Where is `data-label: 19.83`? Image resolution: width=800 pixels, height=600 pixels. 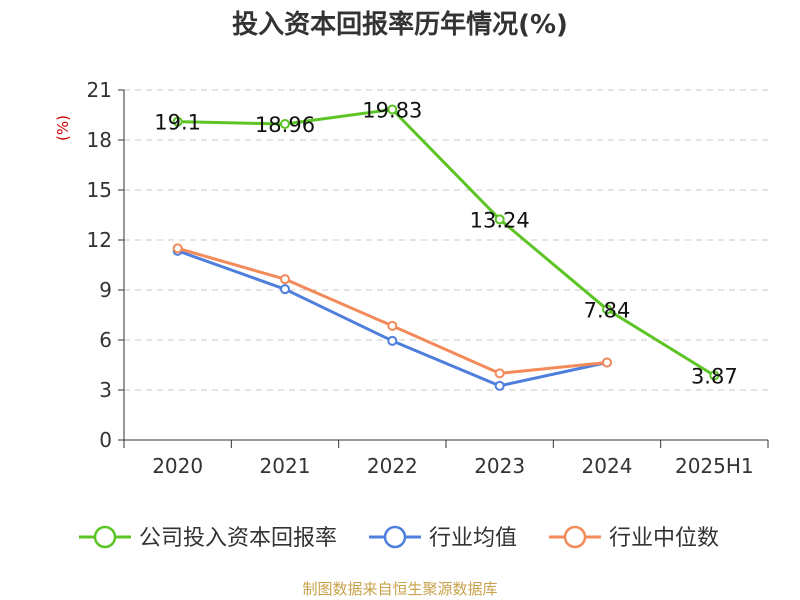
data-label: 19.83 is located at coordinates (392, 111).